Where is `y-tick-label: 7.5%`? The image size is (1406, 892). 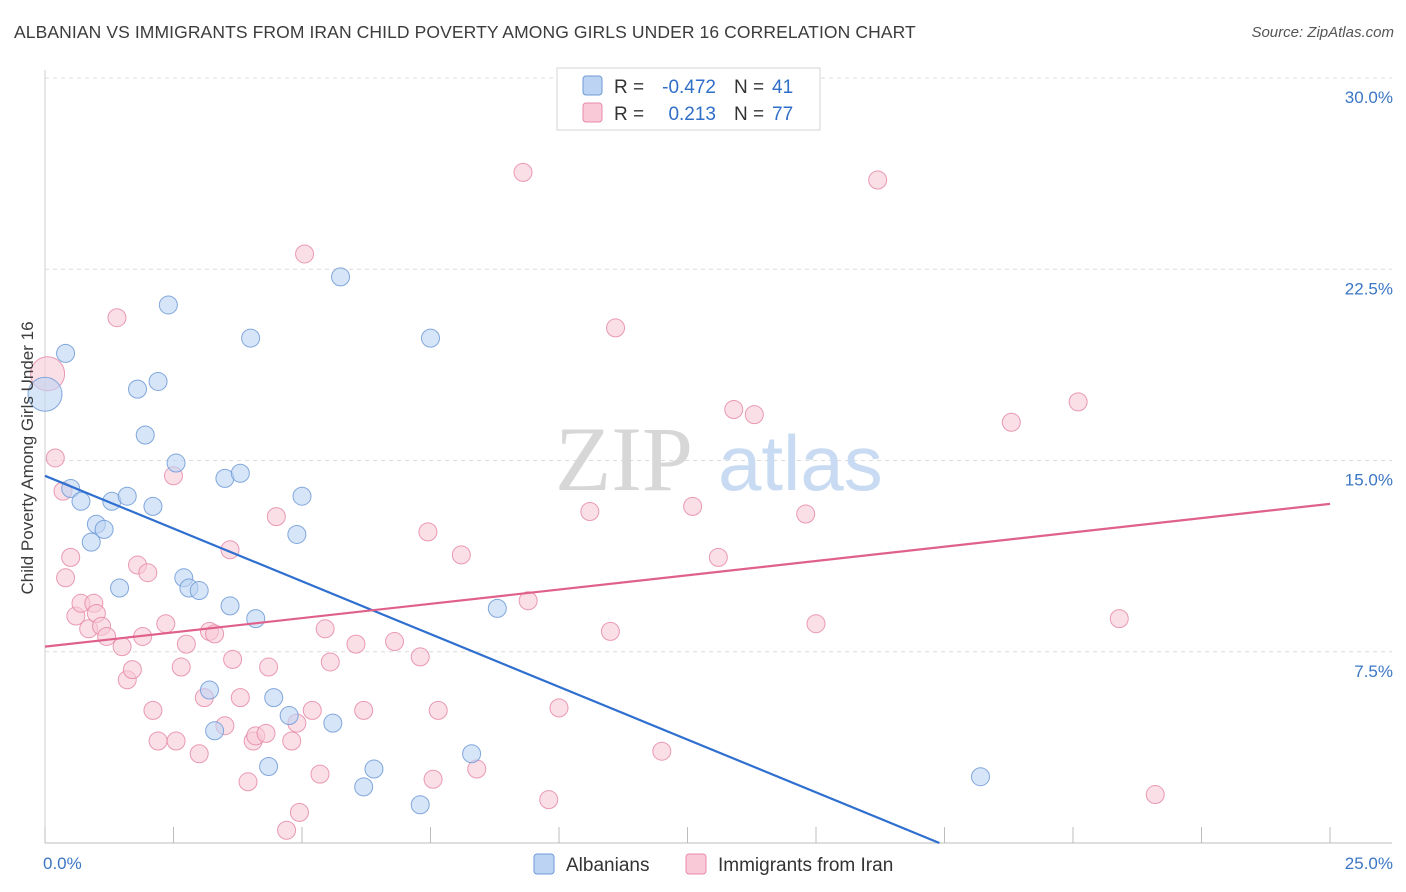 y-tick-label: 7.5% is located at coordinates (1373, 671).